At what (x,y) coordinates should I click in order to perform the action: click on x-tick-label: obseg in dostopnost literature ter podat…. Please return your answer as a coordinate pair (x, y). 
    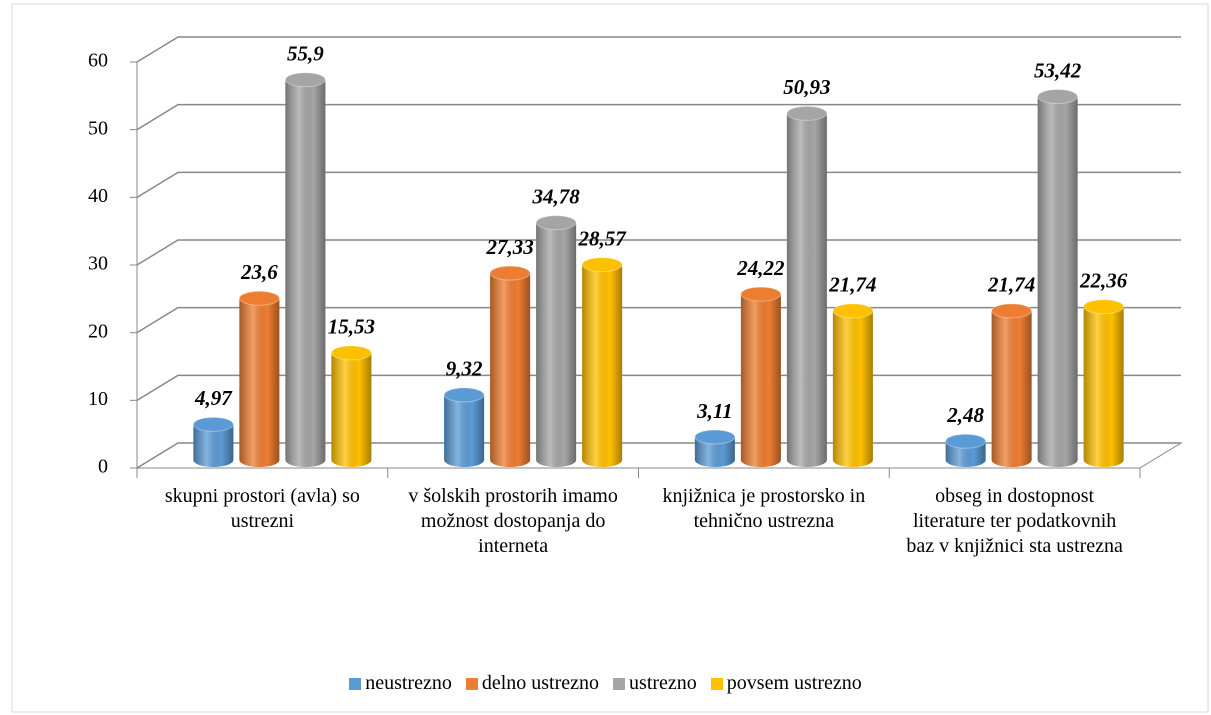
    Looking at the image, I should click on (1014, 521).